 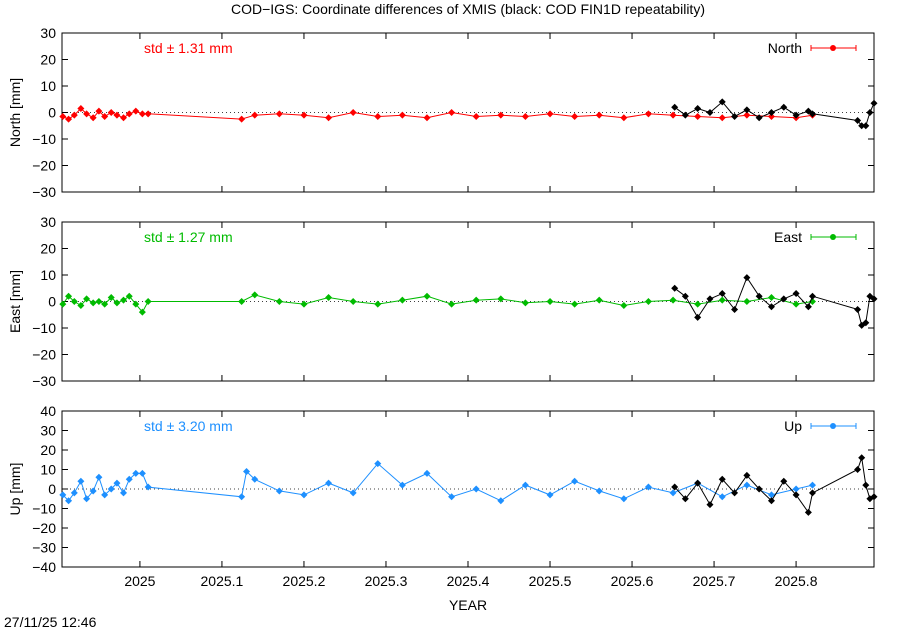 What do you see at coordinates (44, 328) in the screenshot?
I see `y-tick-label: −10` at bounding box center [44, 328].